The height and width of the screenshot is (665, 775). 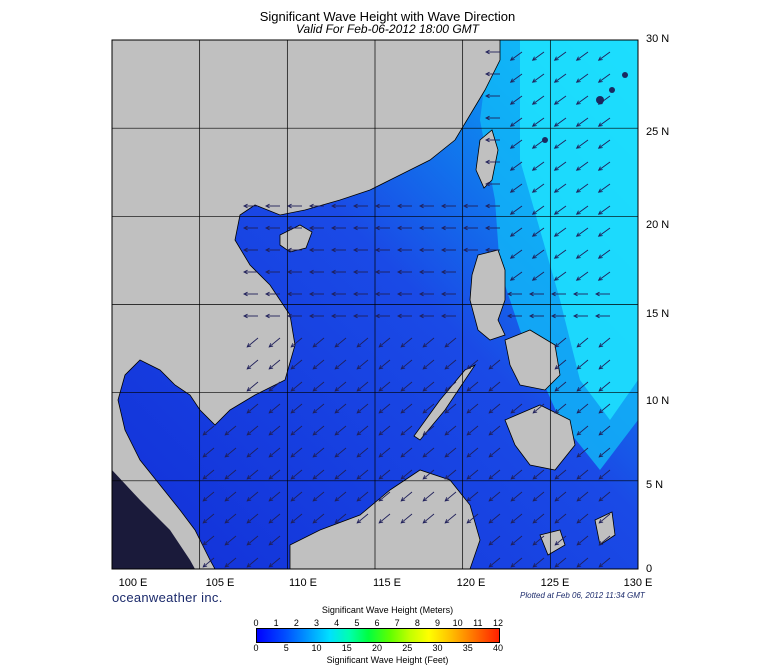 I want to click on legend-meter-tick: 12, so click(x=497, y=623).